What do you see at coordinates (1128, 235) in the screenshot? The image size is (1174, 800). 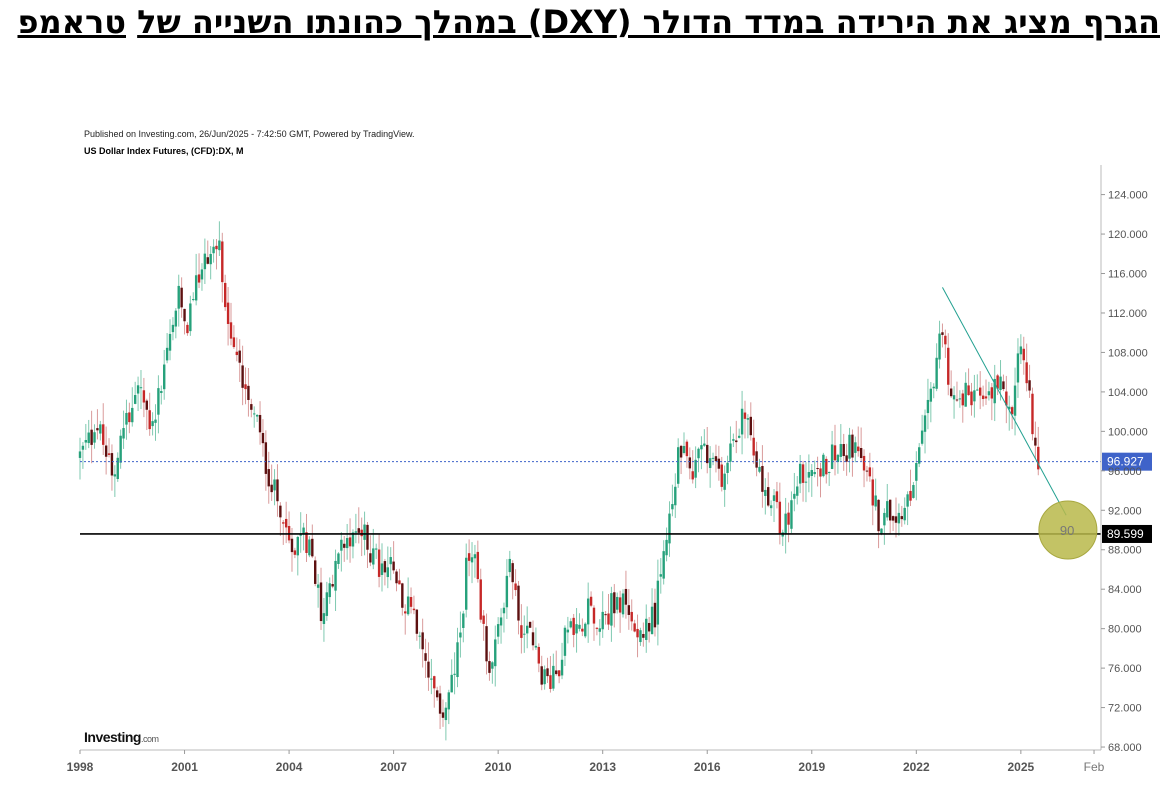 I see `y-tick-label: 120.000` at bounding box center [1128, 235].